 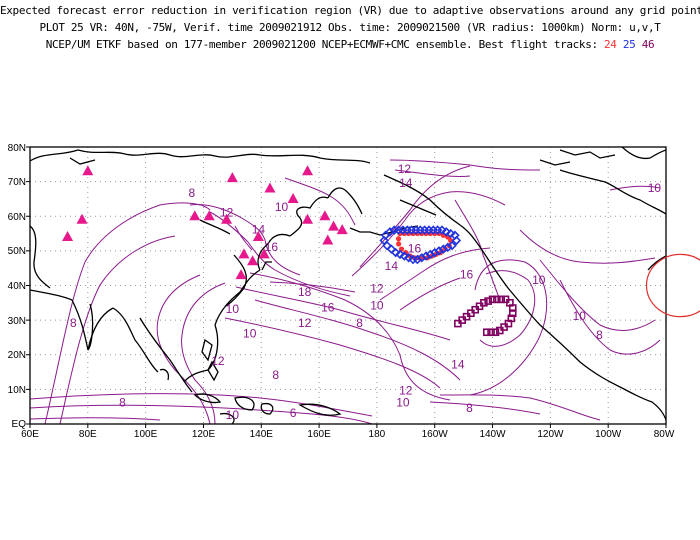 What do you see at coordinates (17, 217) in the screenshot?
I see `y-tick-label: 60N` at bounding box center [17, 217].